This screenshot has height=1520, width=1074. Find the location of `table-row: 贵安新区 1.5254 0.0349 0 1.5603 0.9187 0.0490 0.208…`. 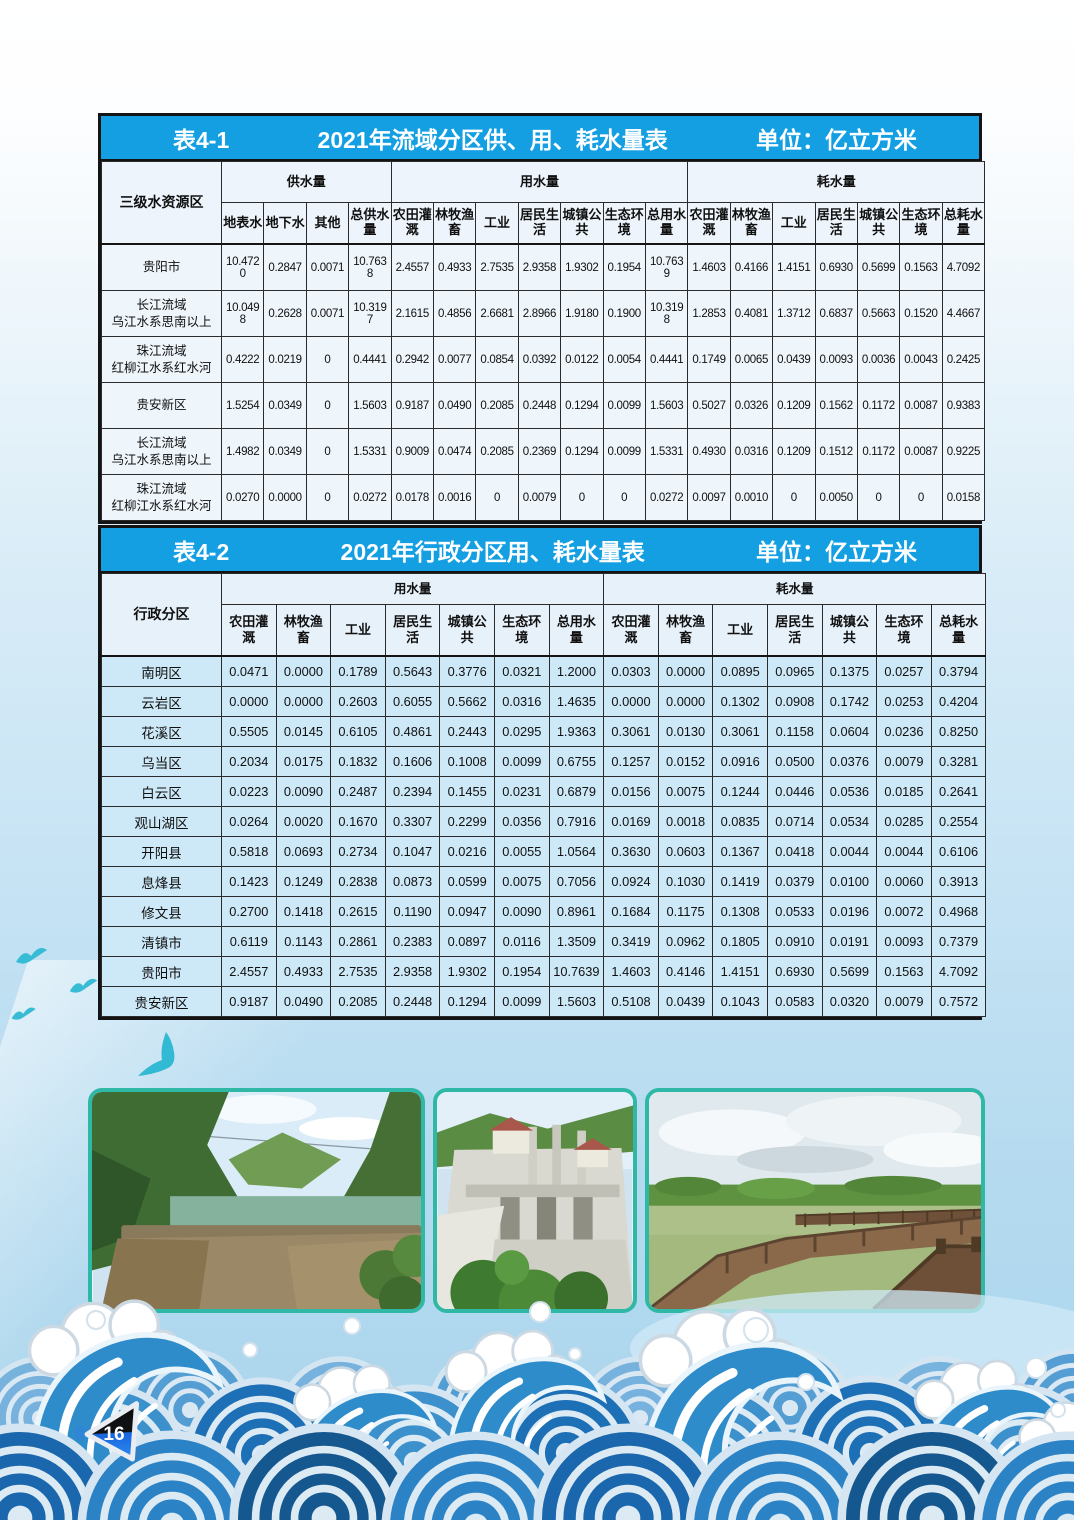

table-row: 贵安新区 1.5254 0.0349 0 1.5603 0.9187 0.0490 0.208… is located at coordinates (543, 405).